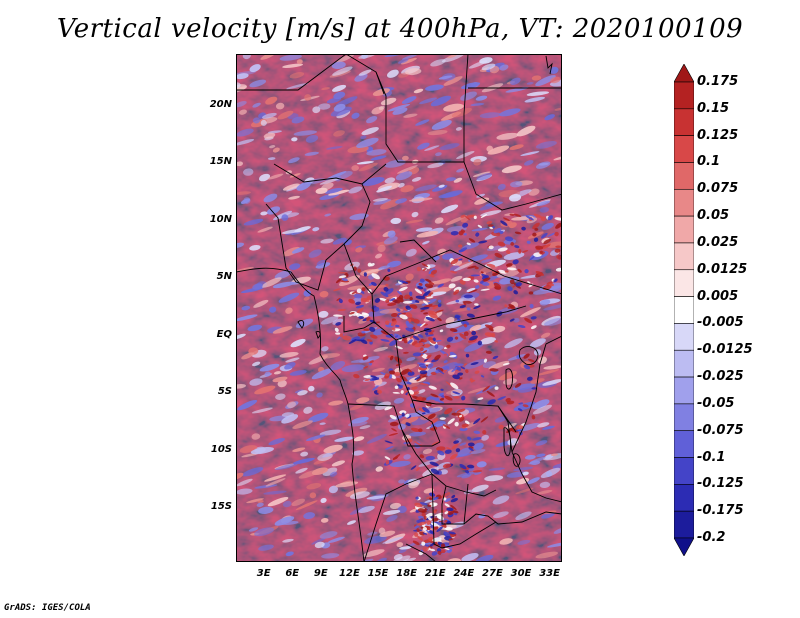 This screenshot has width=800, height=618. What do you see at coordinates (713, 216) in the screenshot?
I see `colorbar-label: 0.05` at bounding box center [713, 216].